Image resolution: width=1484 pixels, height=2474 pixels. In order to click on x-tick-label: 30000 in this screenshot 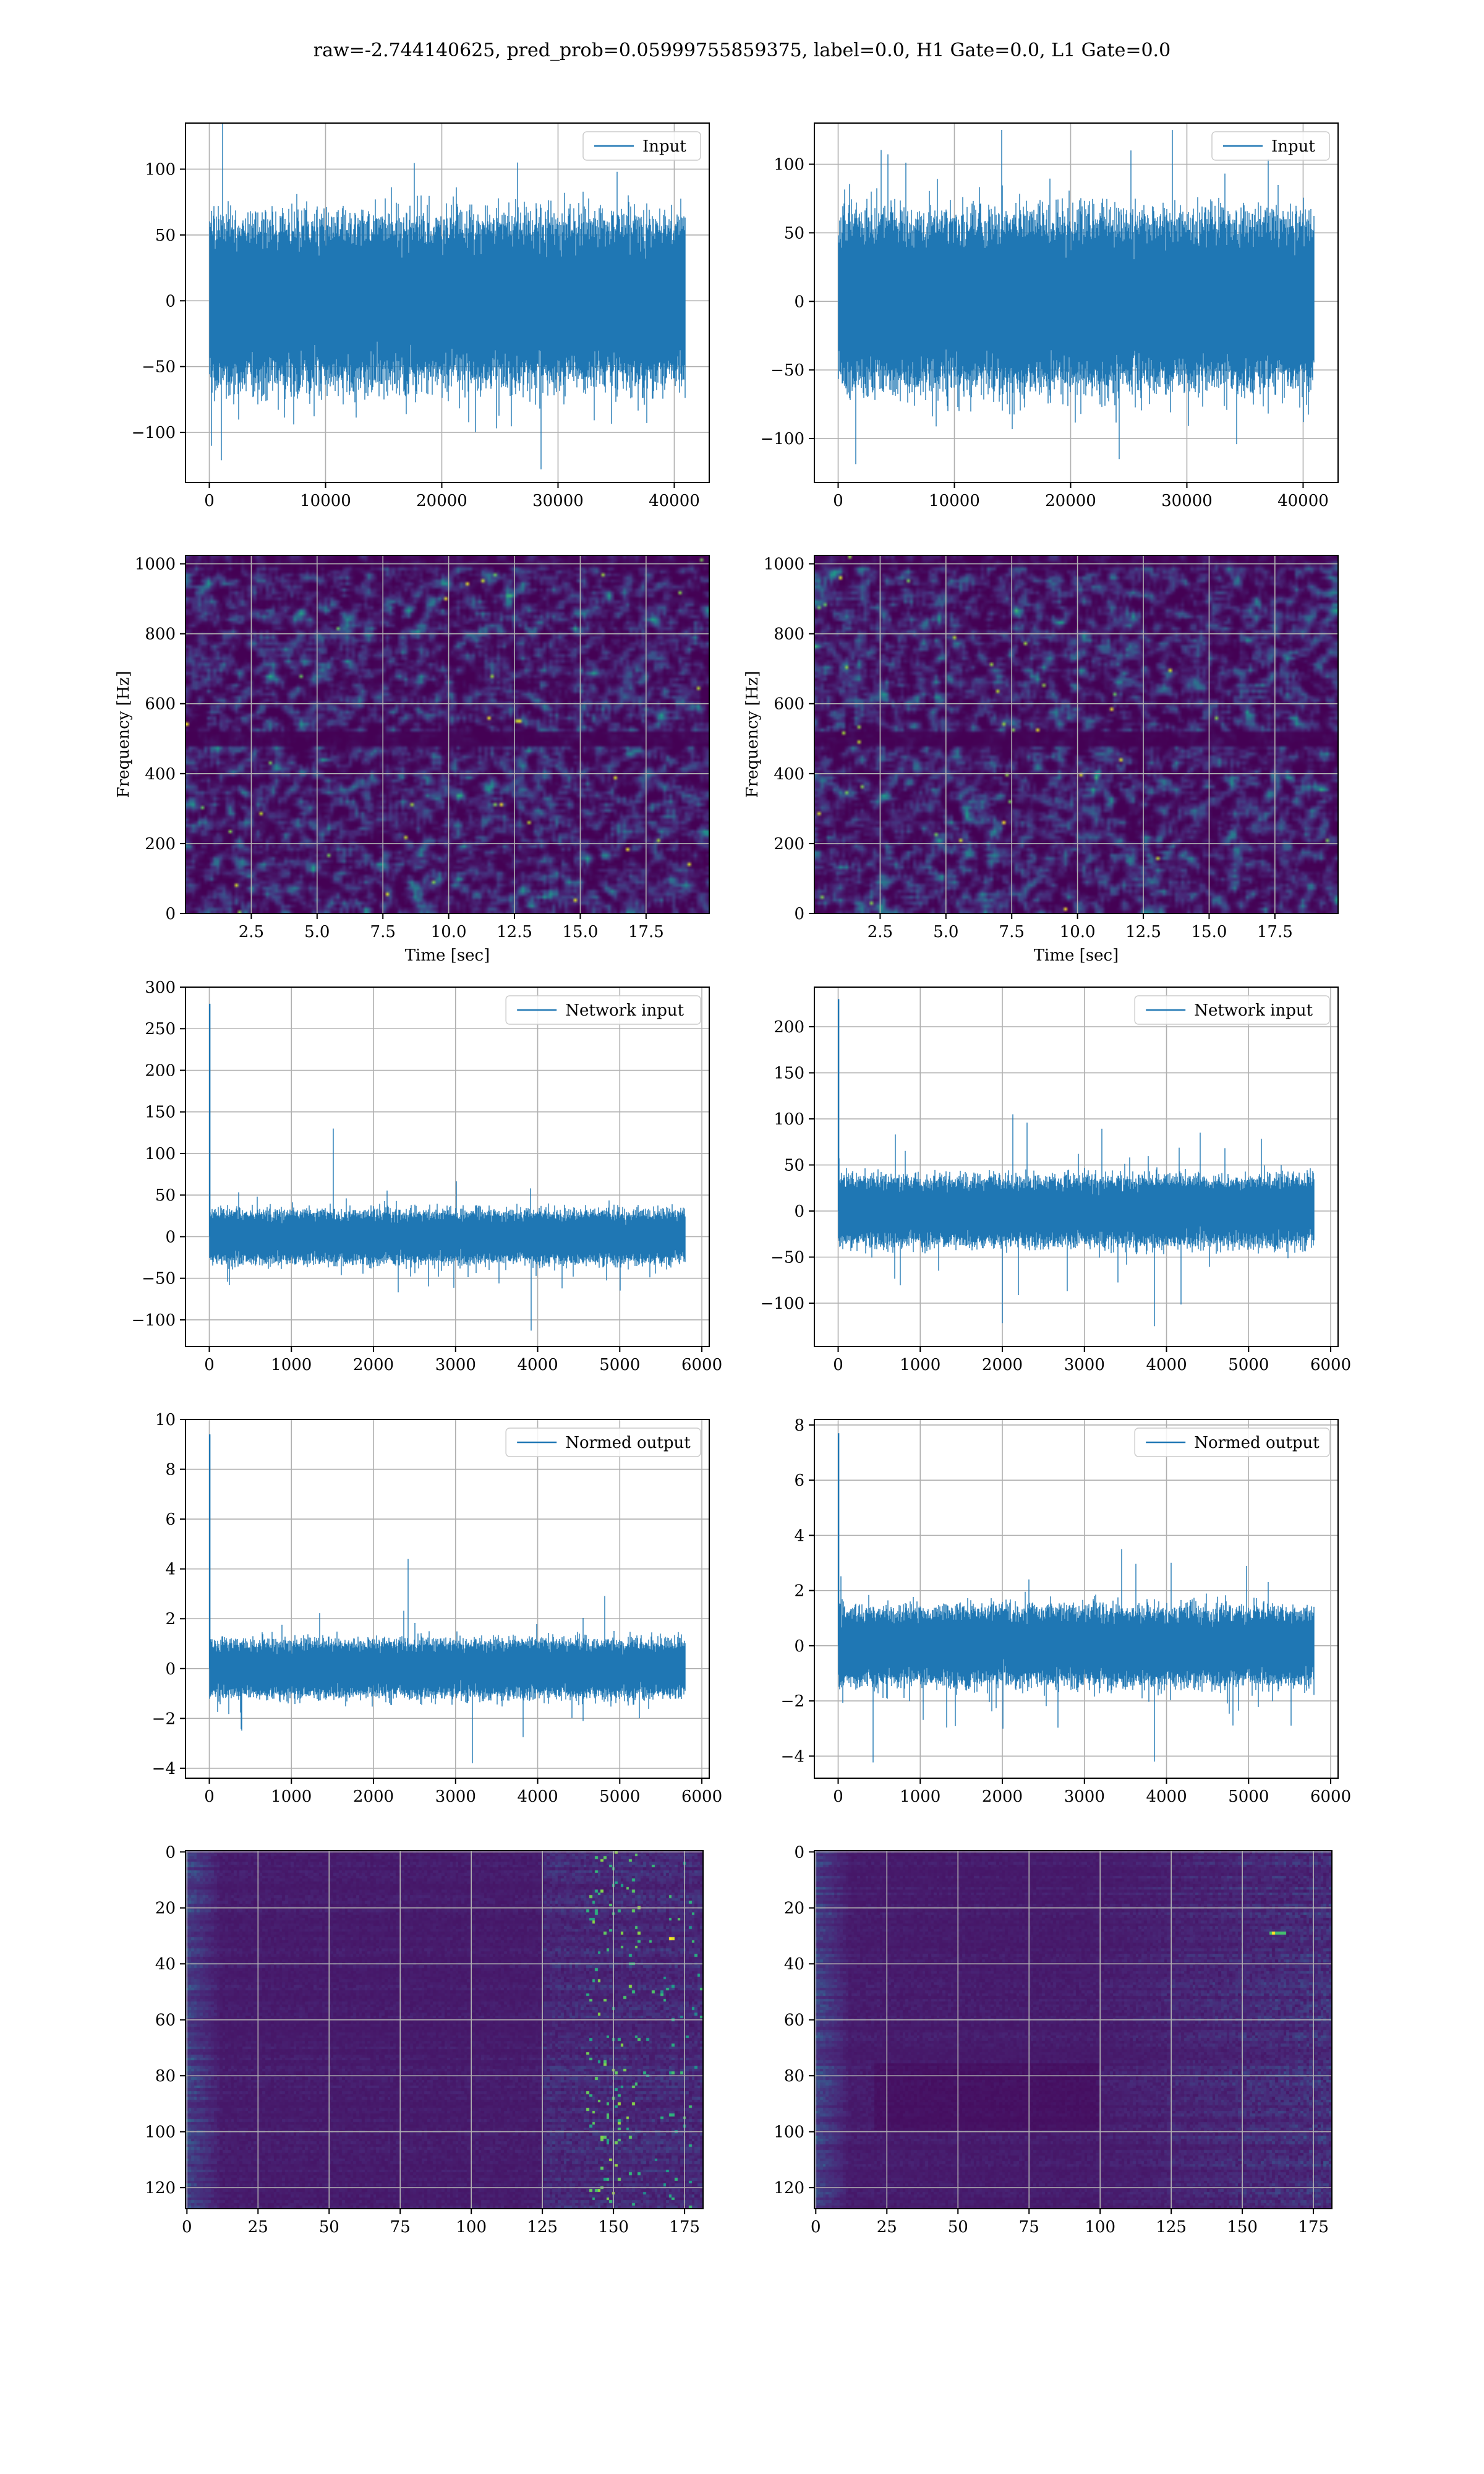, I will do `click(1187, 501)`.